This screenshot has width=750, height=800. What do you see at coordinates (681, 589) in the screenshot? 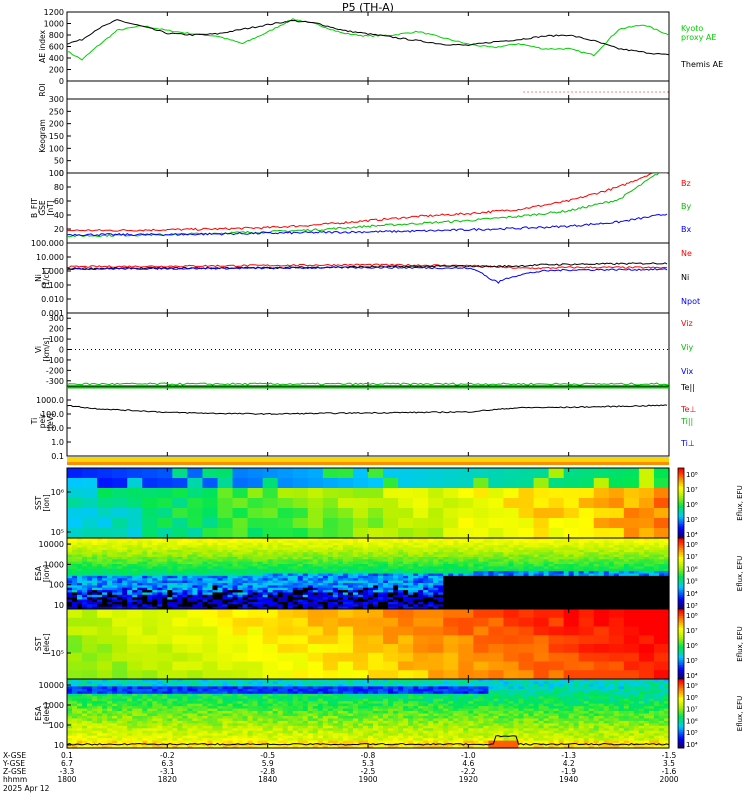
I see `colorbar-cell` at bounding box center [681, 589].